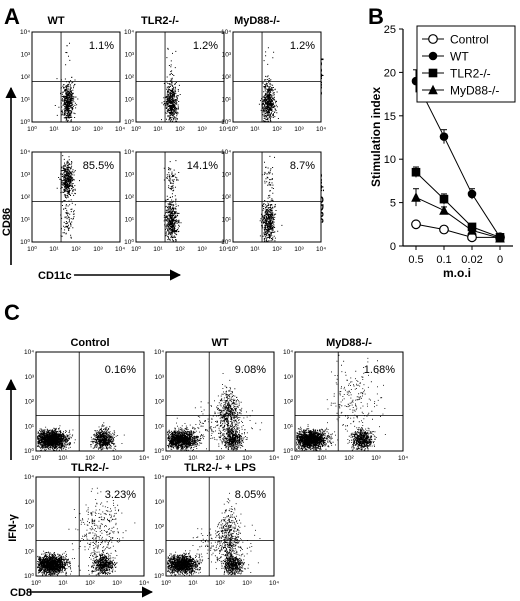  Describe the element at coordinates (457, 273) in the screenshot. I see `panel-b-xlabel: m.o.i` at that location.